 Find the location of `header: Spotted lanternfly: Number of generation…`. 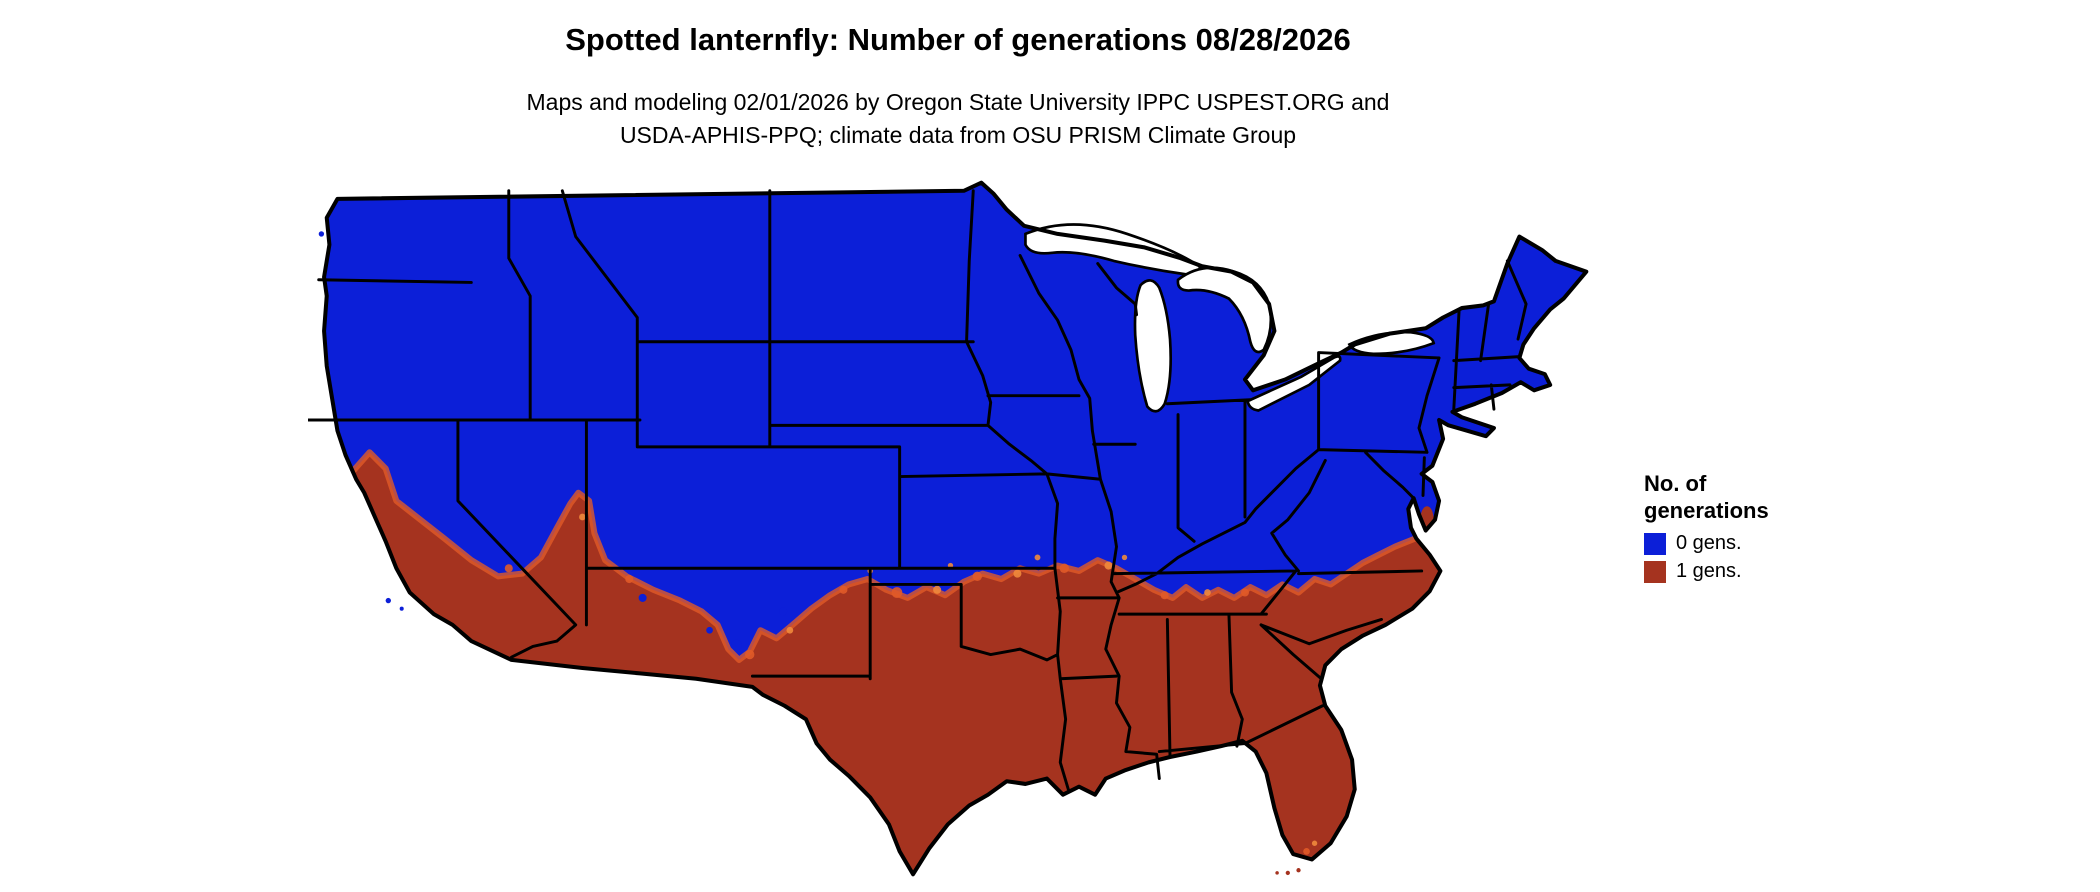

header: Spotted lanternfly: Number of generation… is located at coordinates (958, 87).